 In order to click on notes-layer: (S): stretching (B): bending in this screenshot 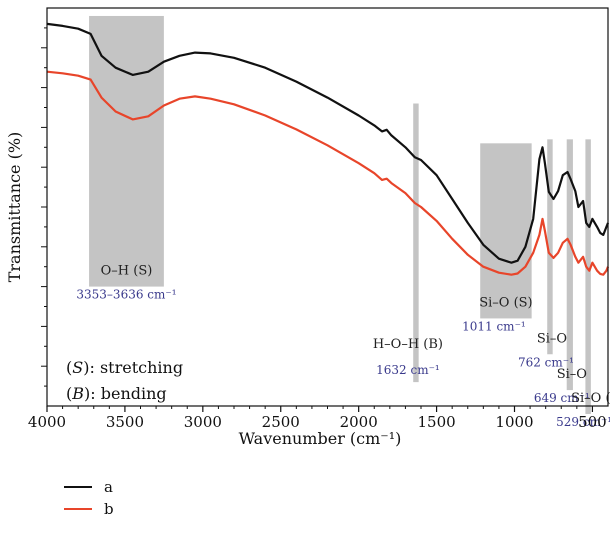, I will do `click(124, 380)`.